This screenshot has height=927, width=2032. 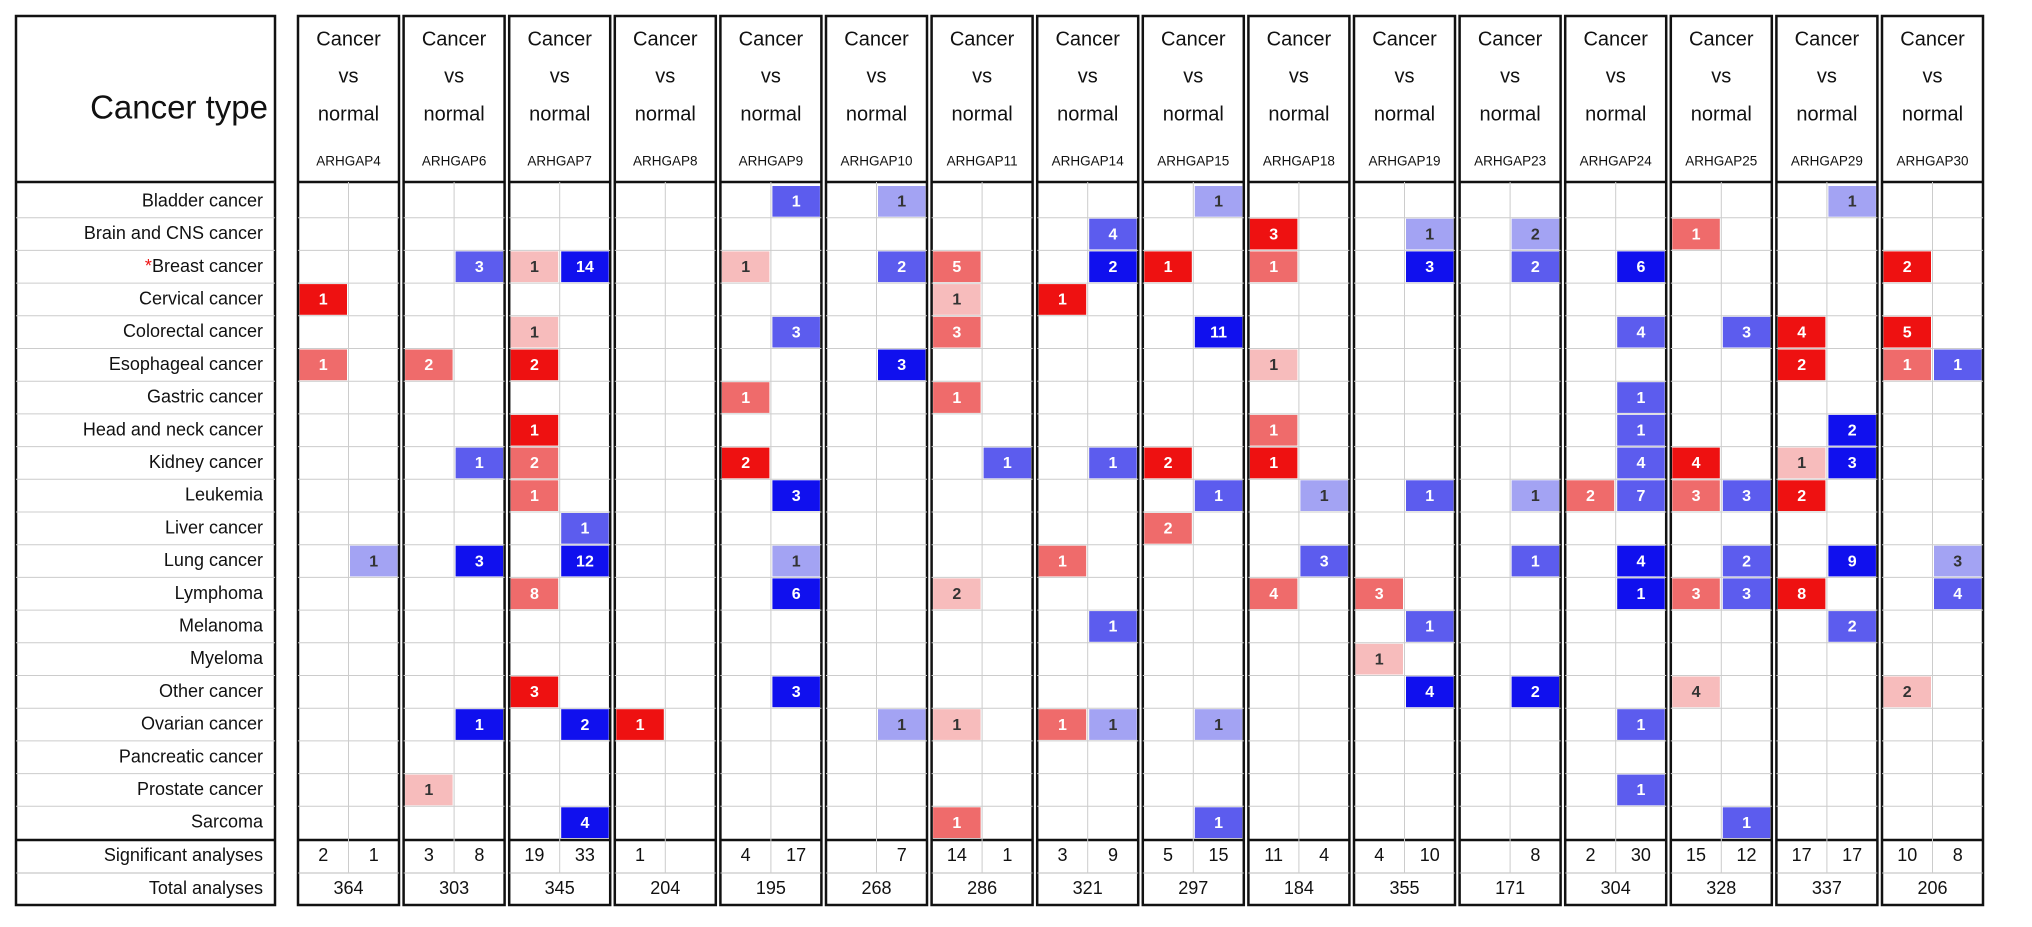 What do you see at coordinates (1826, 114) in the screenshot?
I see `column-header: normal` at bounding box center [1826, 114].